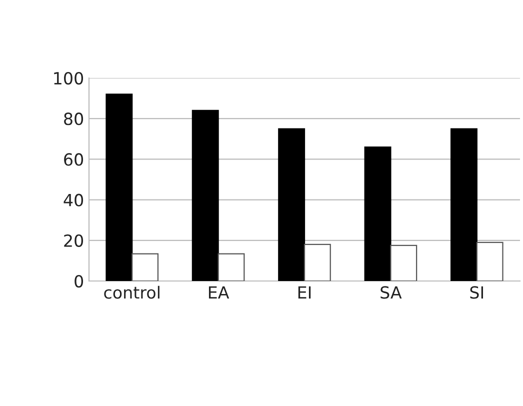 This screenshot has height=406, width=523. Describe the element at coordinates (391, 292) in the screenshot. I see `x-tick-label: SA` at that location.